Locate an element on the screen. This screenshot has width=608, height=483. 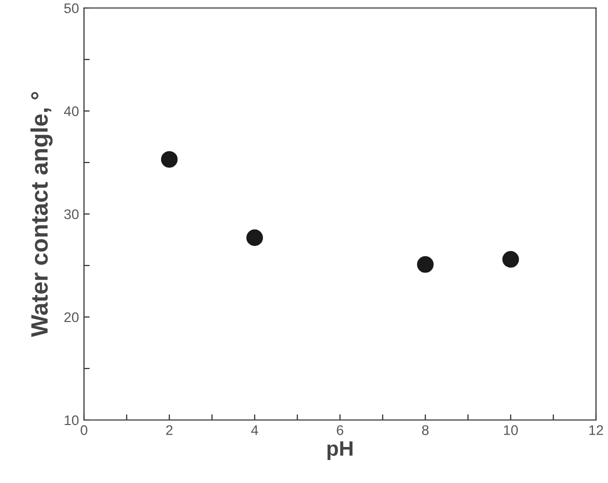
x-tick-label: 10 is located at coordinates (511, 430).